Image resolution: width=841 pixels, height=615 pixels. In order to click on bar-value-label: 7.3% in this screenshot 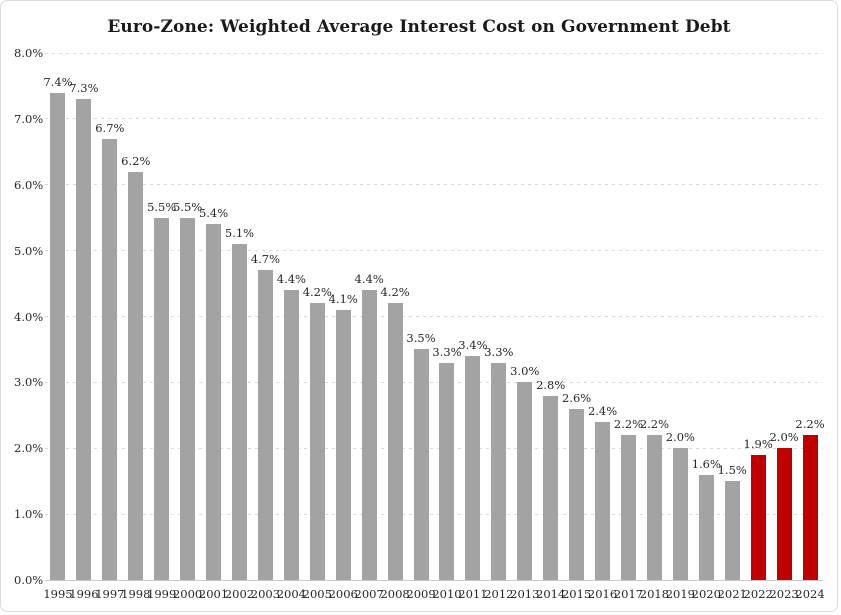, I will do `click(84, 88)`.